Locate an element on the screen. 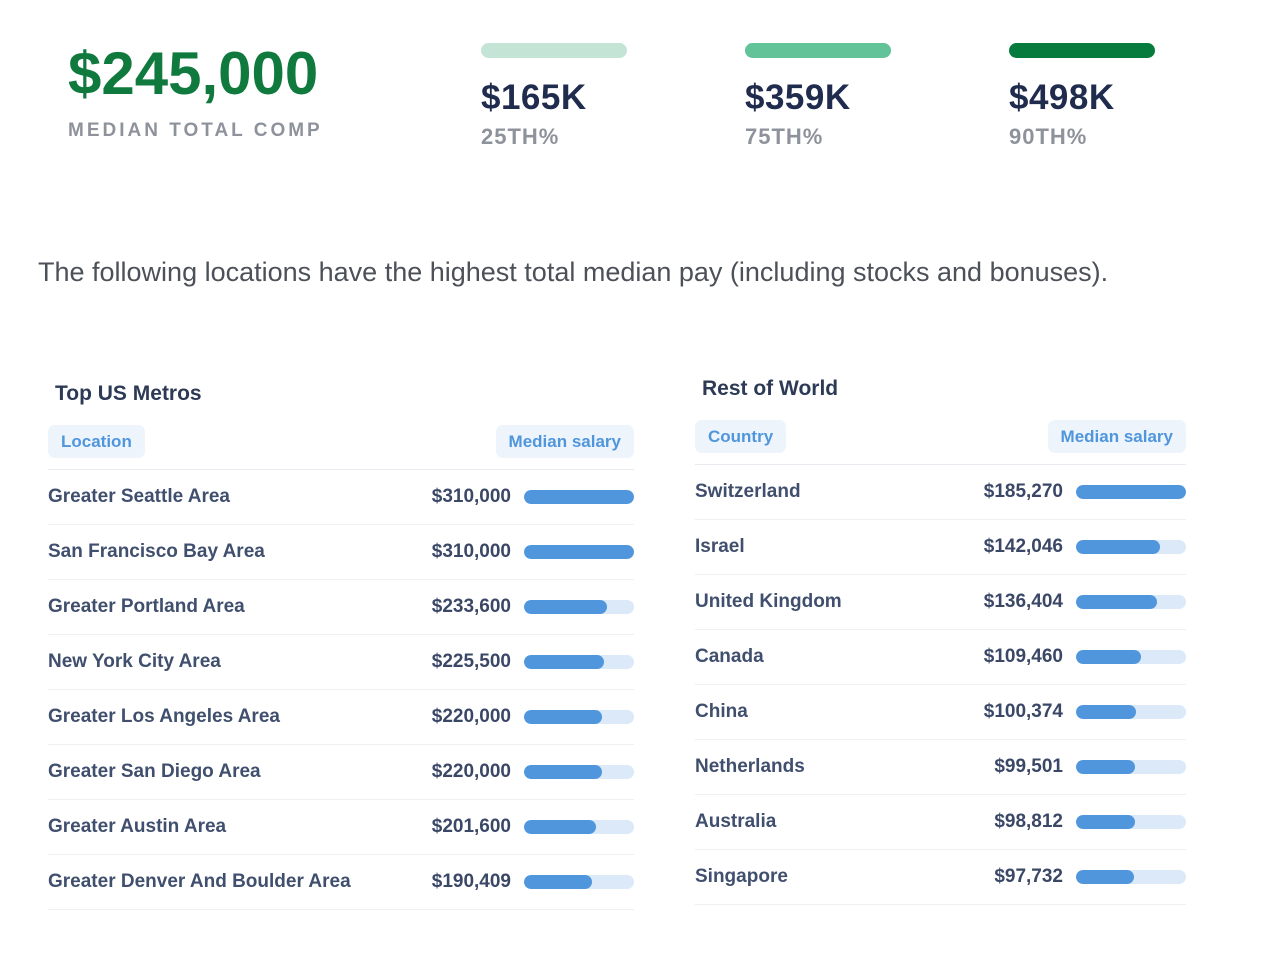 The image size is (1263, 959). table-title: Top US Metros is located at coordinates (128, 393).